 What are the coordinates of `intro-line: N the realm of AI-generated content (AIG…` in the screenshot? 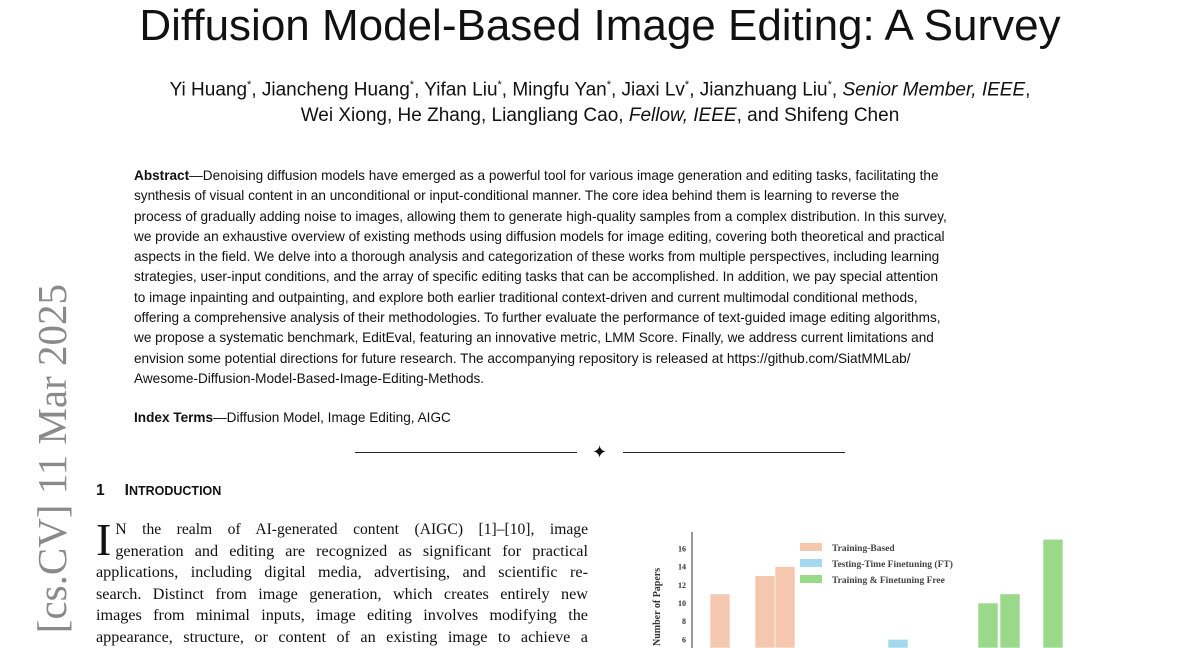 It's located at (351, 529).